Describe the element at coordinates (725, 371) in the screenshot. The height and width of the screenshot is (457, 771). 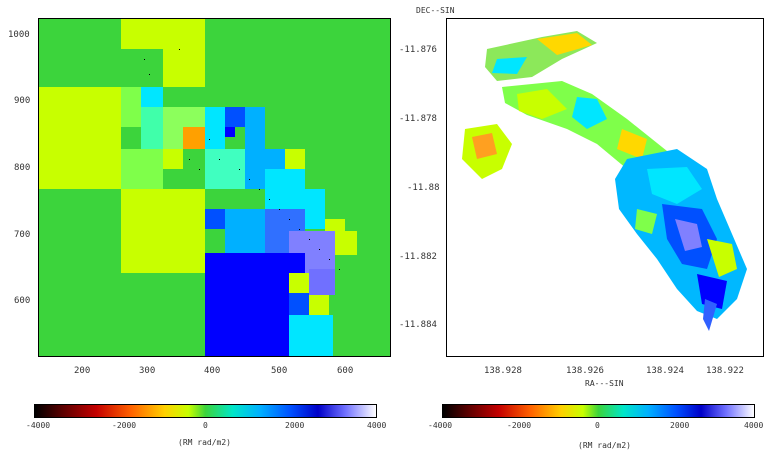
I see `right-x-tick: 138.922` at that location.